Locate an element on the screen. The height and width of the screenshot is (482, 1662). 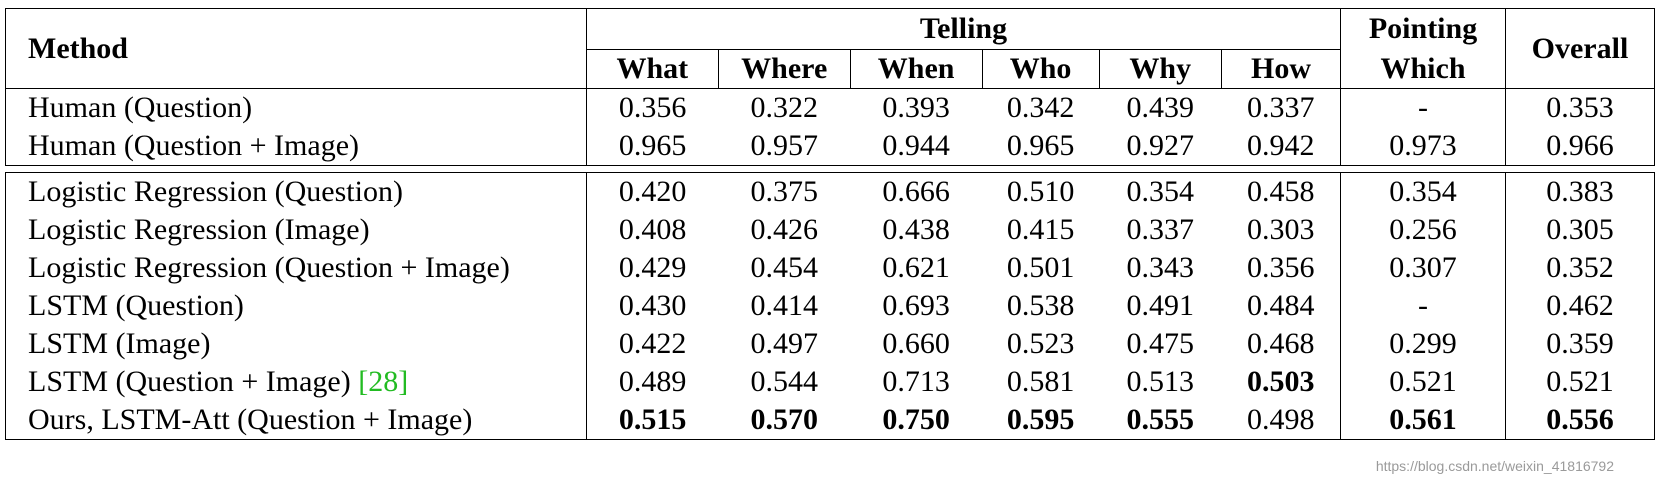
value-cell: 0.462 is located at coordinates (1580, 306).